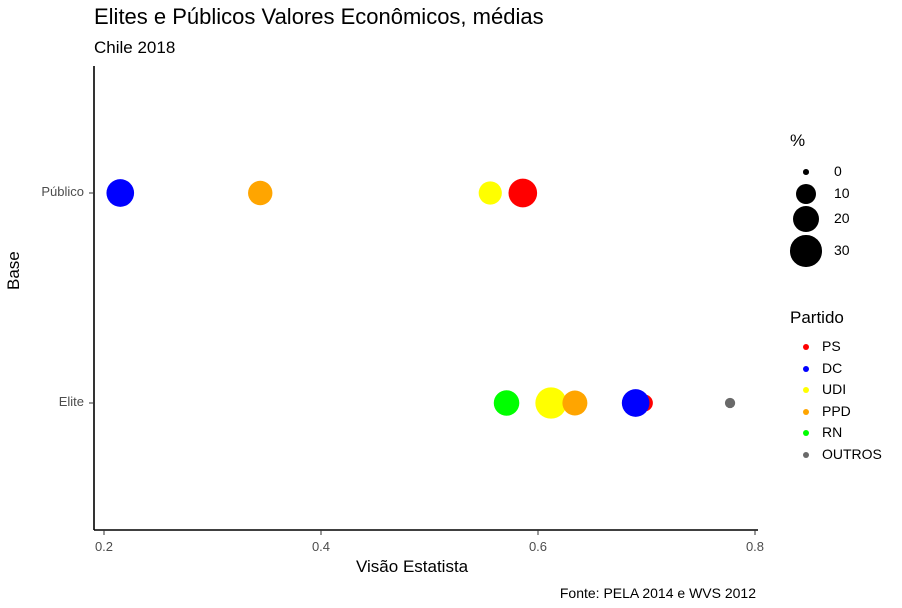 This screenshot has height=608, width=902. I want to click on color-legend-label: OUTROS, so click(852, 454).